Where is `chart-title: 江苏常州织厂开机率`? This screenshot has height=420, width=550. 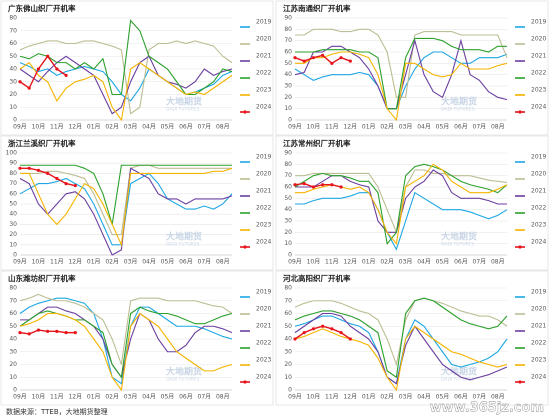
chart-title: 江苏常州织厂开机率 is located at coordinates (317, 143).